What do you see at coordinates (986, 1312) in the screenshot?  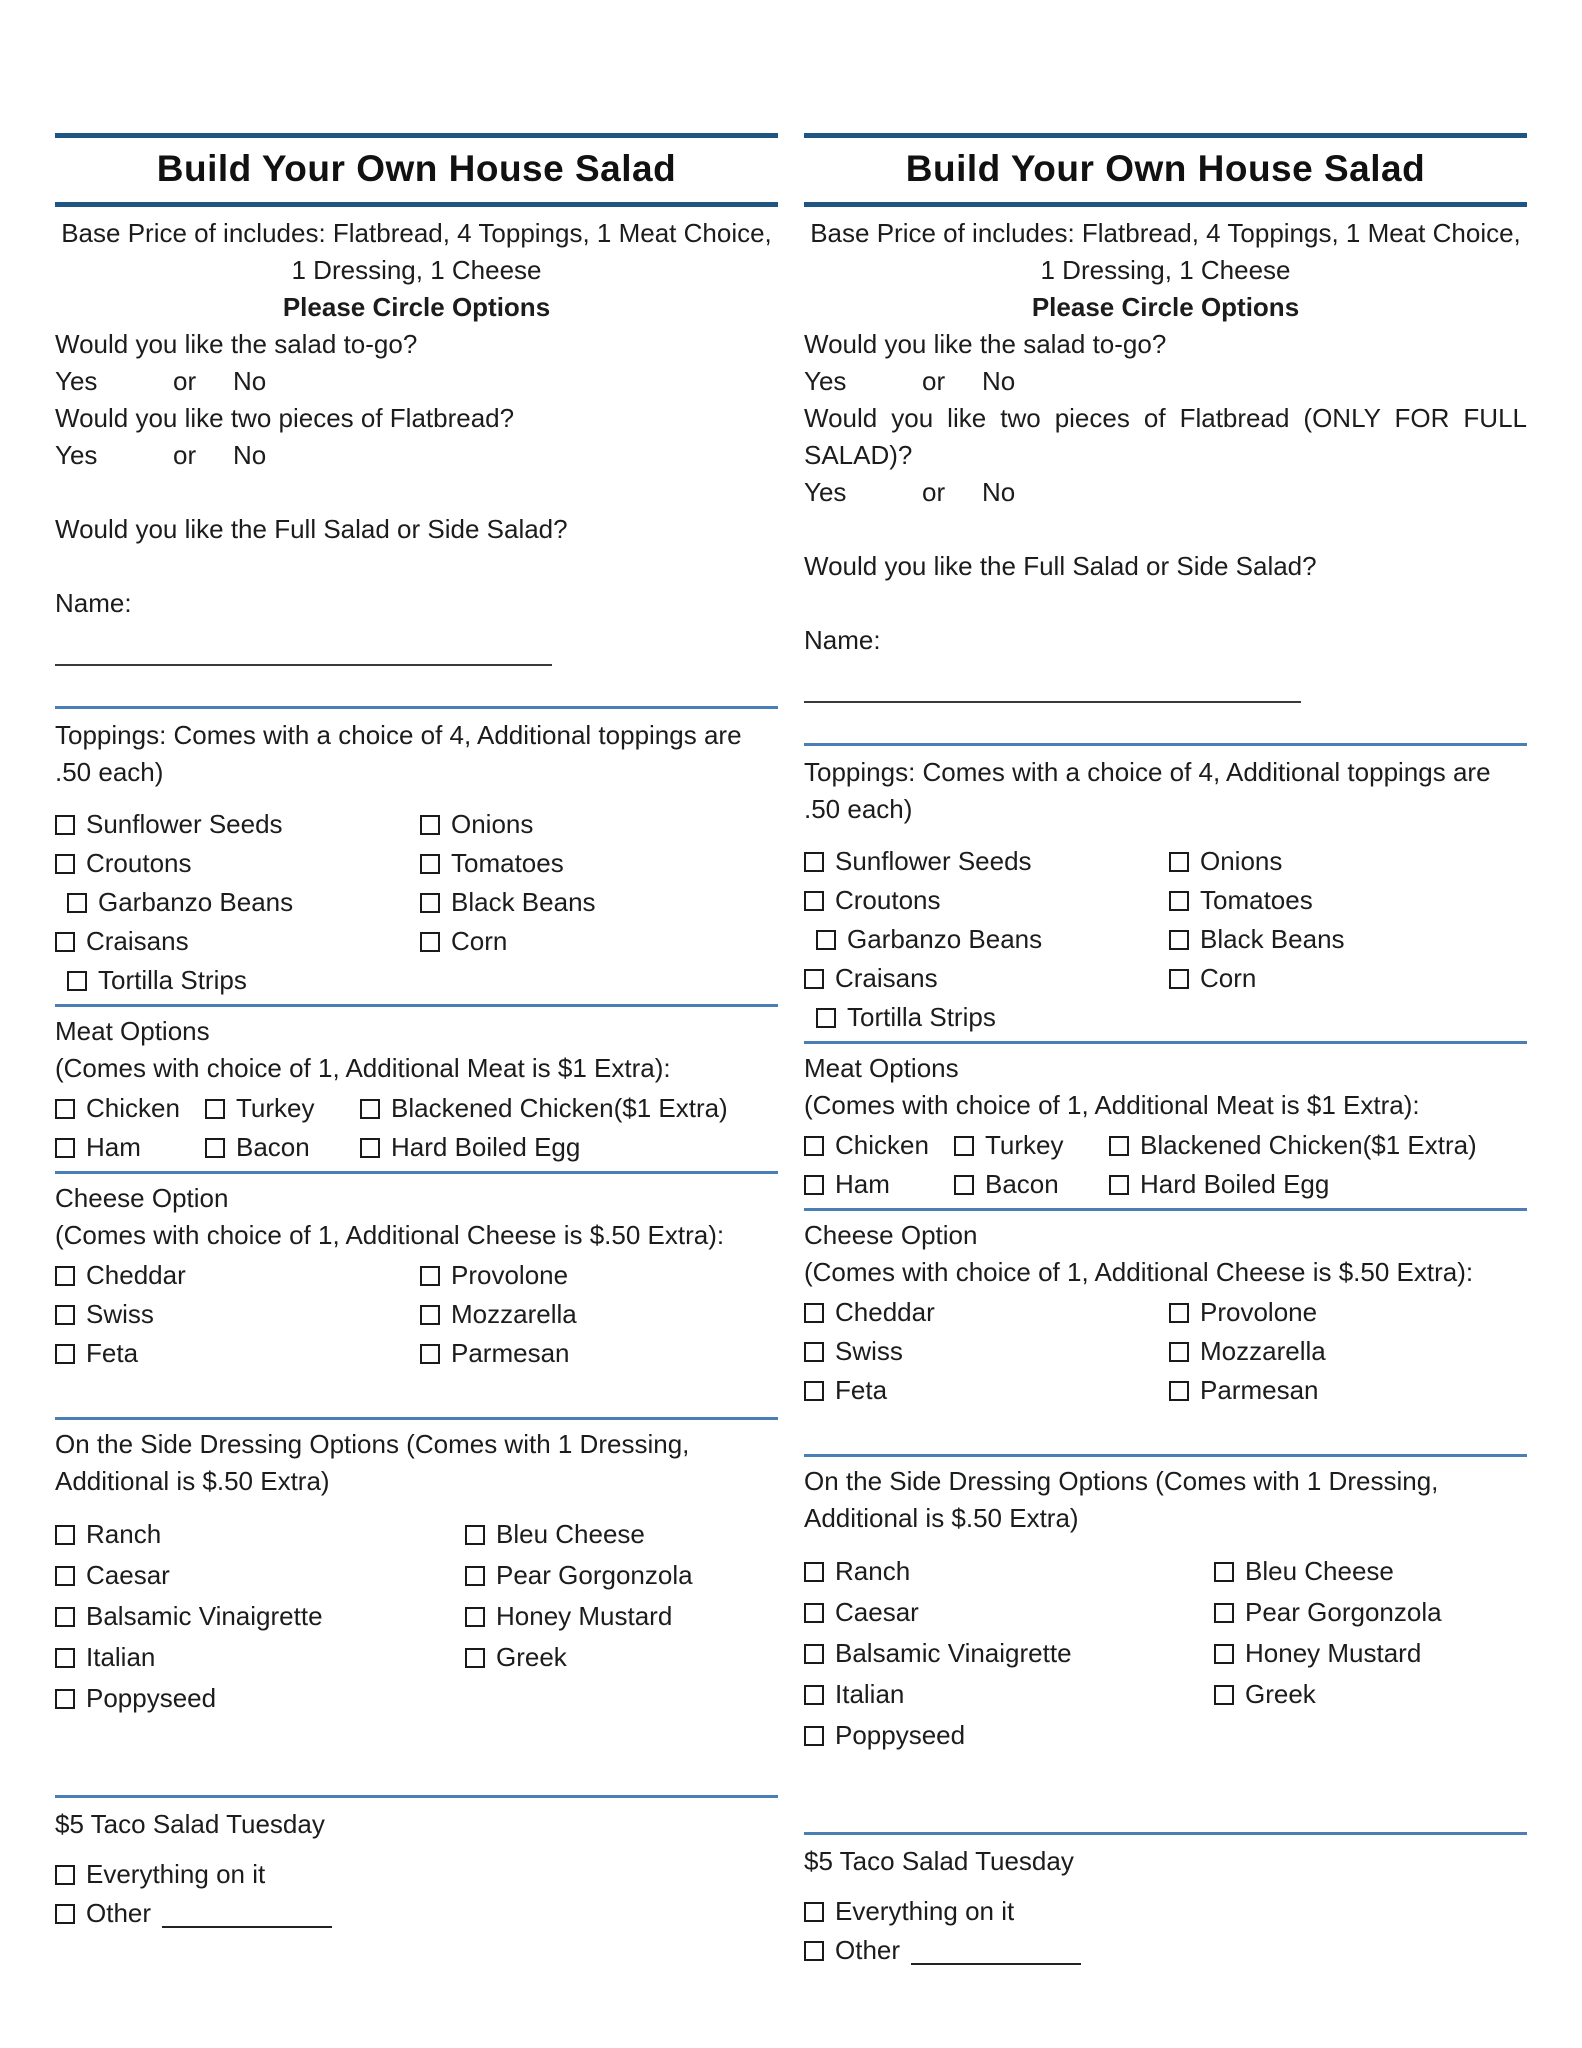 I see `checkbox-option: Cheddar` at bounding box center [986, 1312].